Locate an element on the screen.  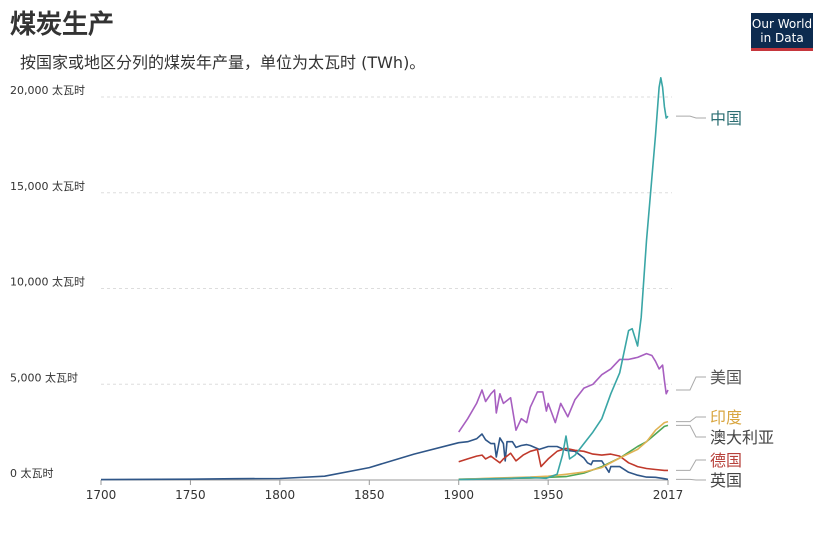
chart-title: 煤炭生产 is located at coordinates (62, 25).